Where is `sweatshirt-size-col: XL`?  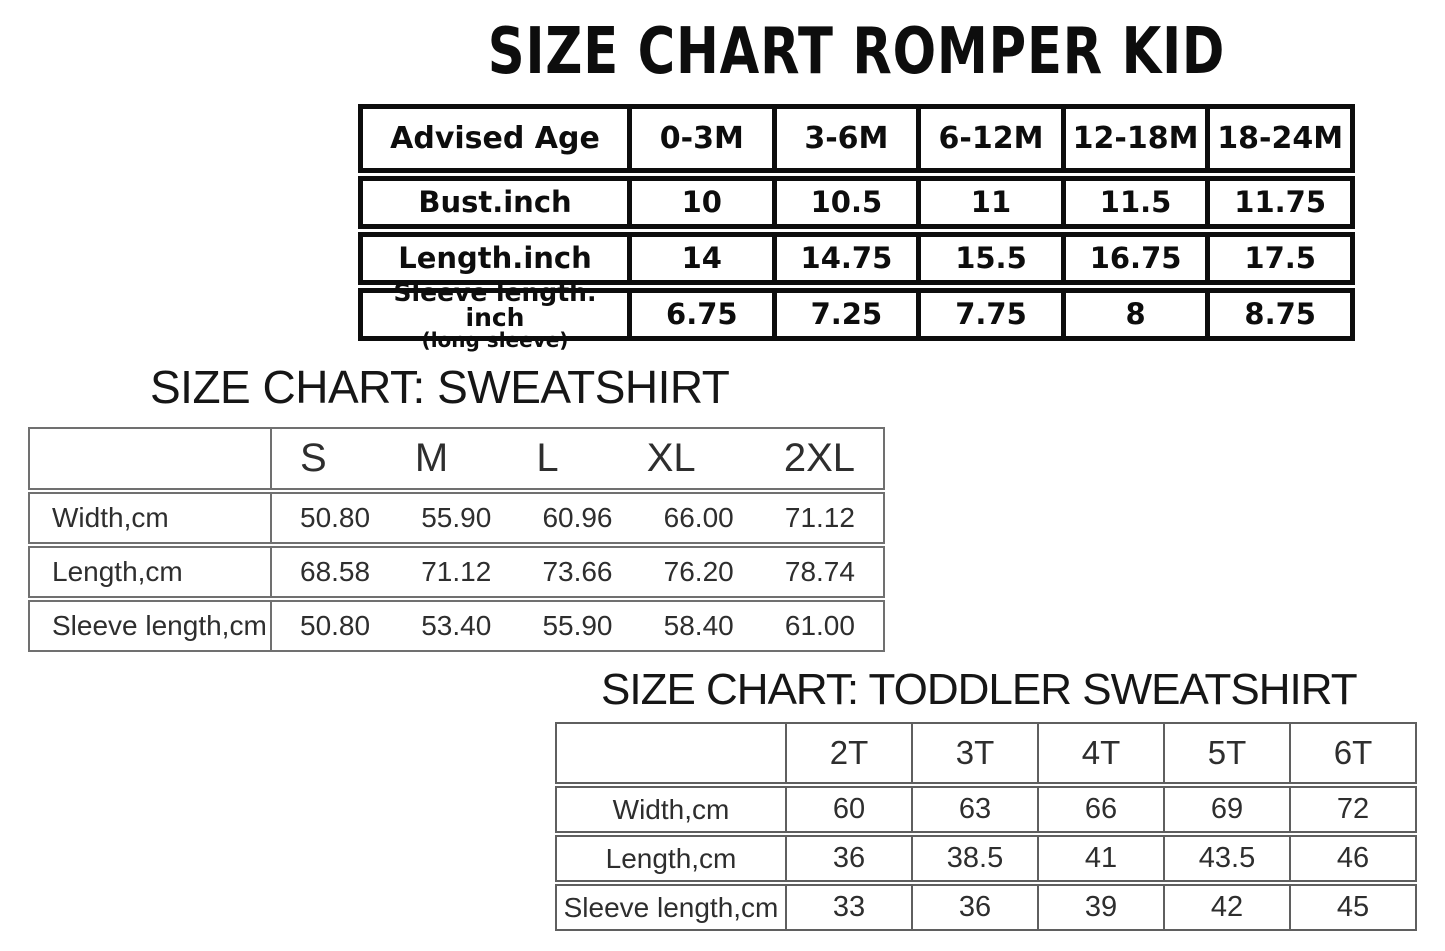 sweatshirt-size-col: XL is located at coordinates (671, 458).